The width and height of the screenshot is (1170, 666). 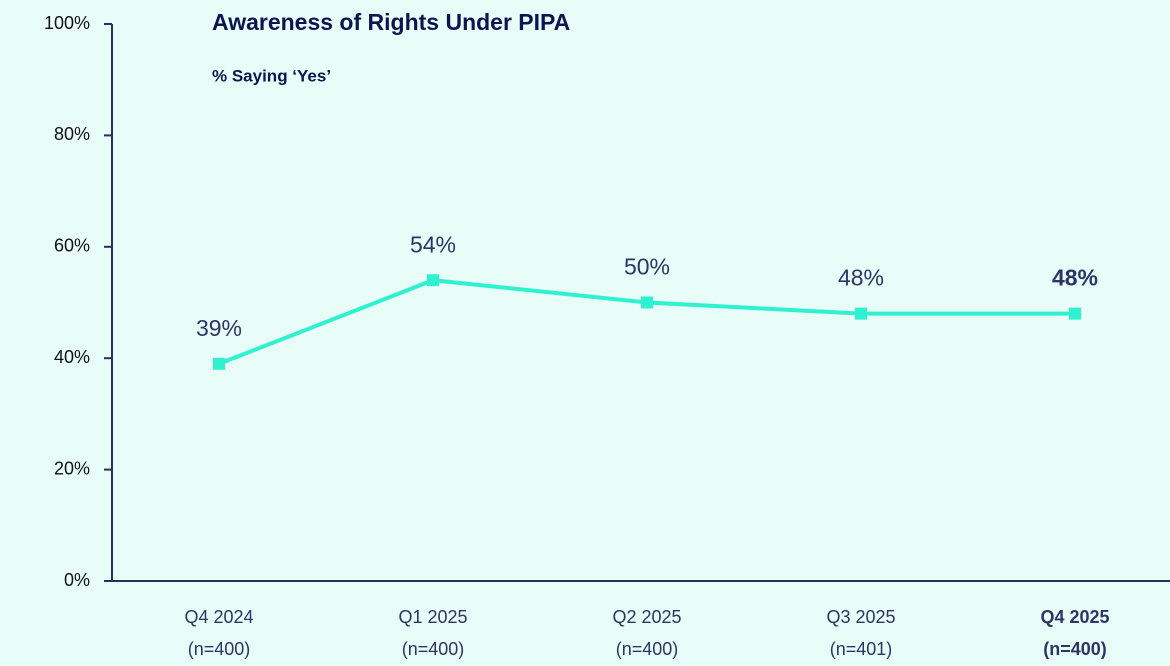 What do you see at coordinates (391, 22) in the screenshot?
I see `chart-title: Awareness of Rights Under PIPA` at bounding box center [391, 22].